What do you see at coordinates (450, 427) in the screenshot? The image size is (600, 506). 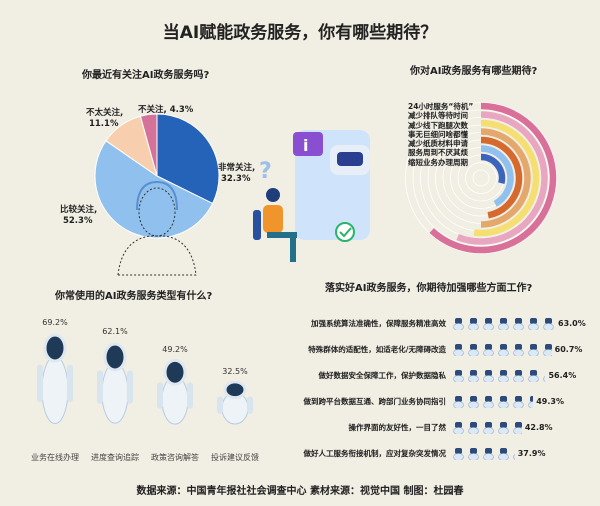 I see `pictograph-row-4: 操作界面的友好性，一目了然 42.8%` at bounding box center [450, 427].